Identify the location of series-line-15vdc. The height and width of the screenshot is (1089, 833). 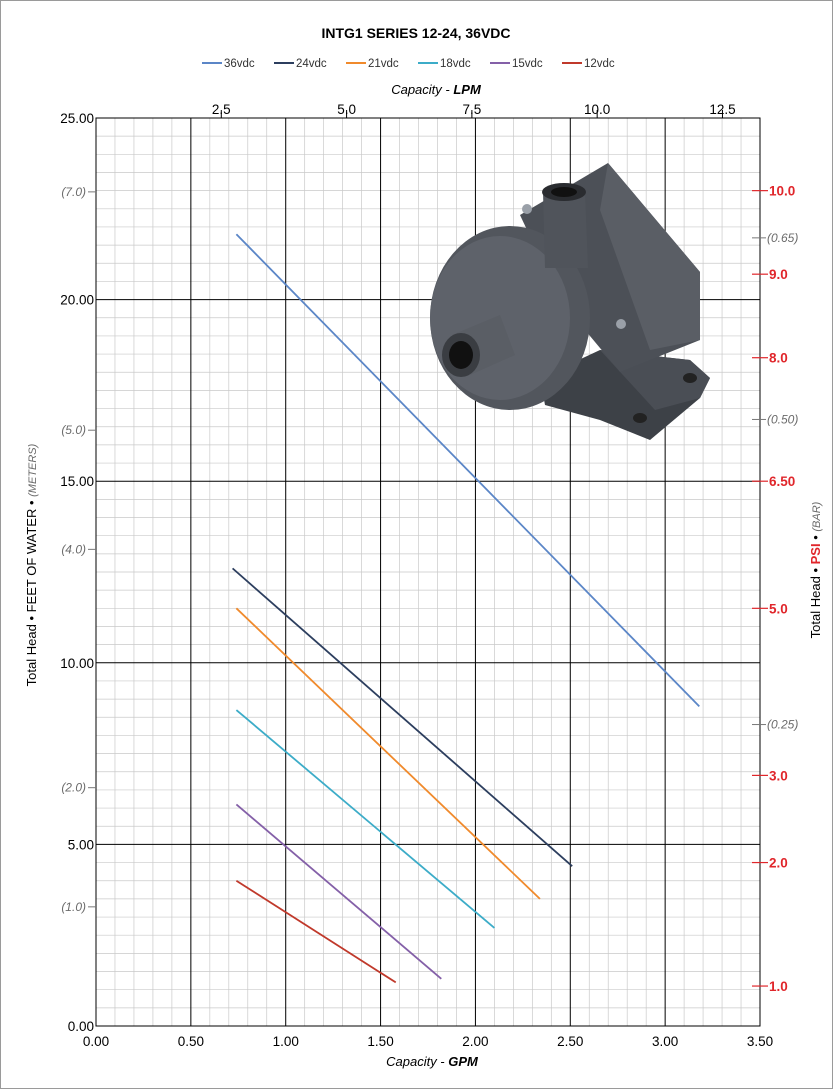
(338, 891).